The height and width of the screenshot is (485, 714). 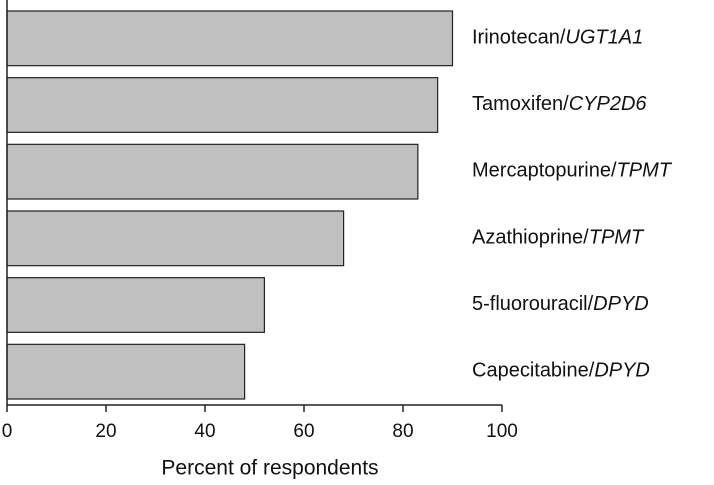 What do you see at coordinates (519, 38) in the screenshot?
I see `drug-name: Irinotecan/` at bounding box center [519, 38].